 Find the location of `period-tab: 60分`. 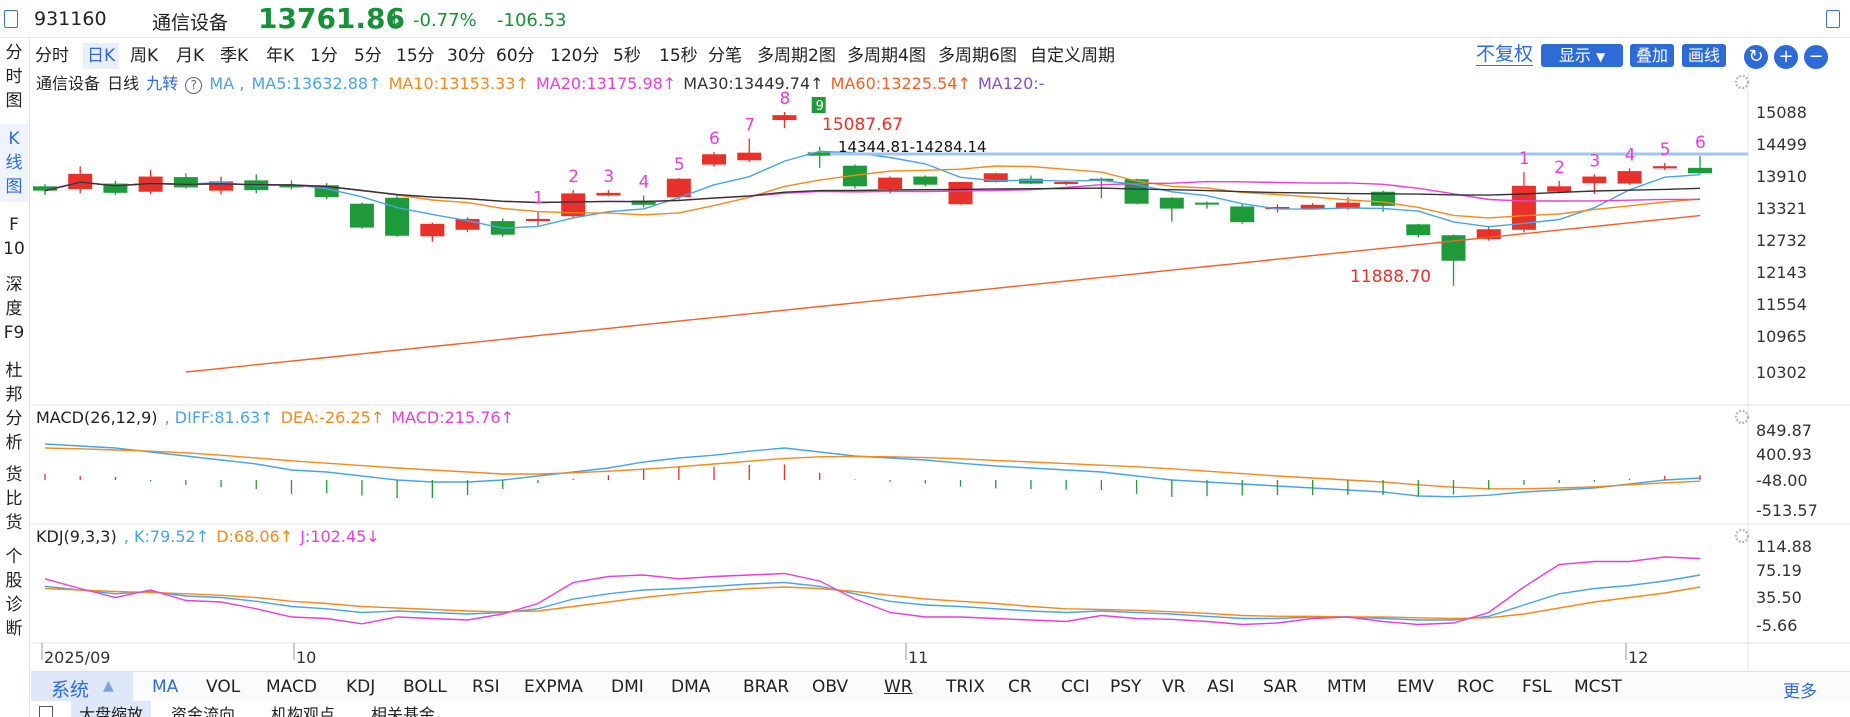

period-tab: 60分 is located at coordinates (515, 56).